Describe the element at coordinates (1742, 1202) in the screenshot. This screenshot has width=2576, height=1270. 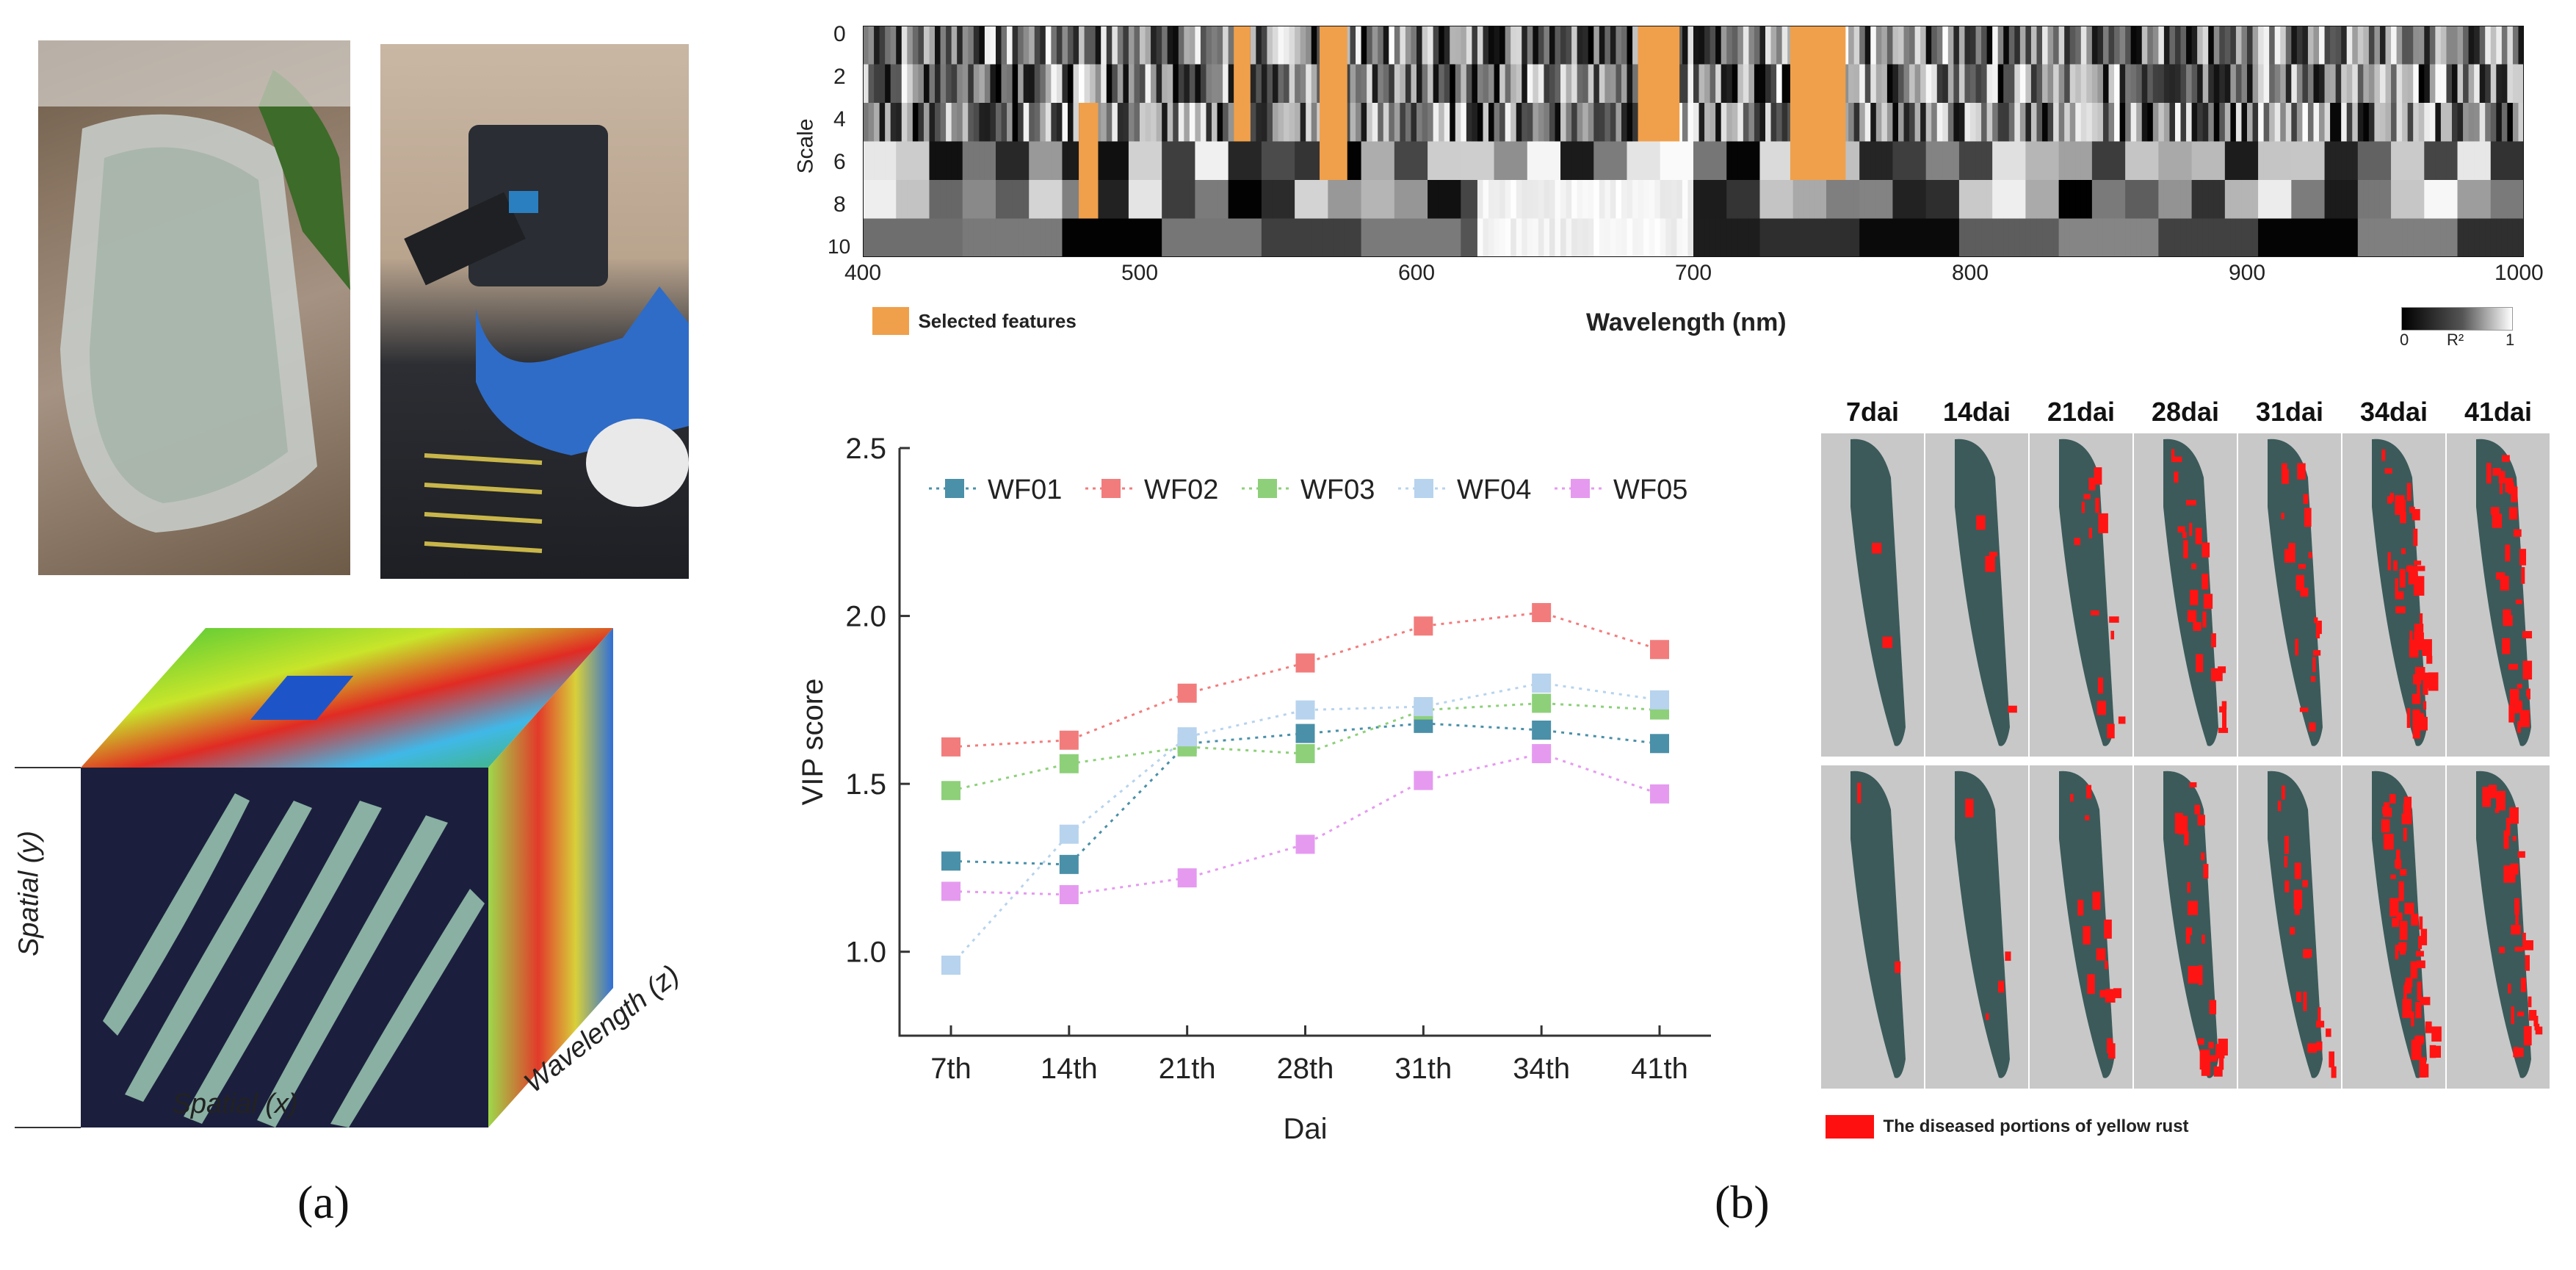
I see `panel-label-b: (b)` at that location.